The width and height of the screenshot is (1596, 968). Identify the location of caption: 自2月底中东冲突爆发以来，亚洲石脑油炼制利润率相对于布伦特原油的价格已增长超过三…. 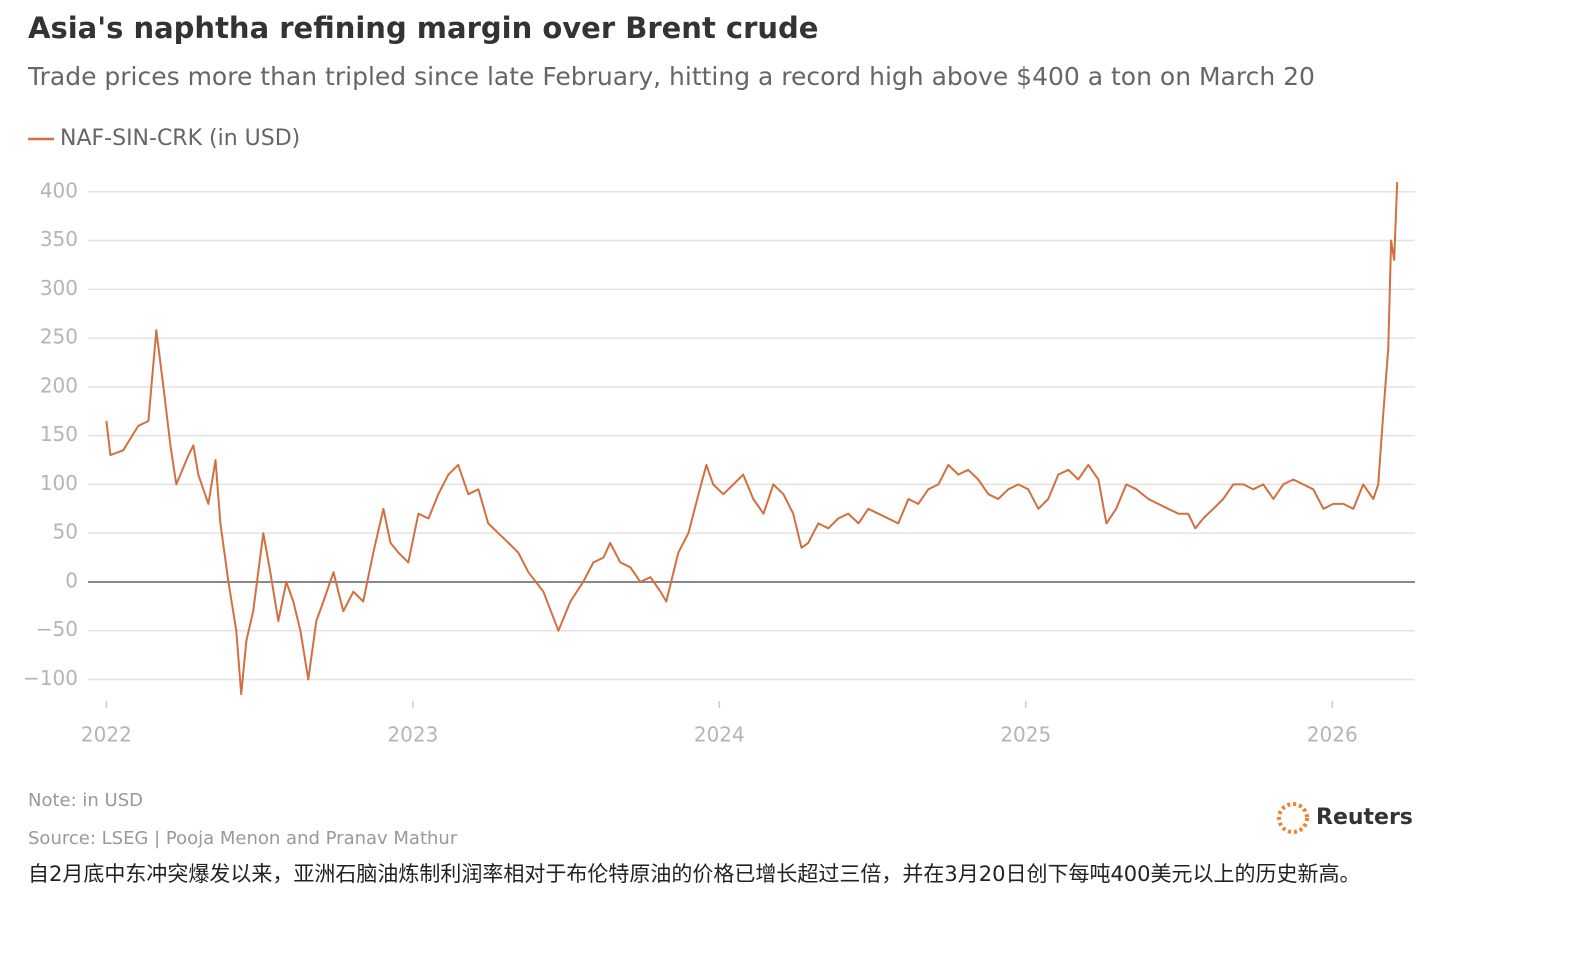
(694, 874).